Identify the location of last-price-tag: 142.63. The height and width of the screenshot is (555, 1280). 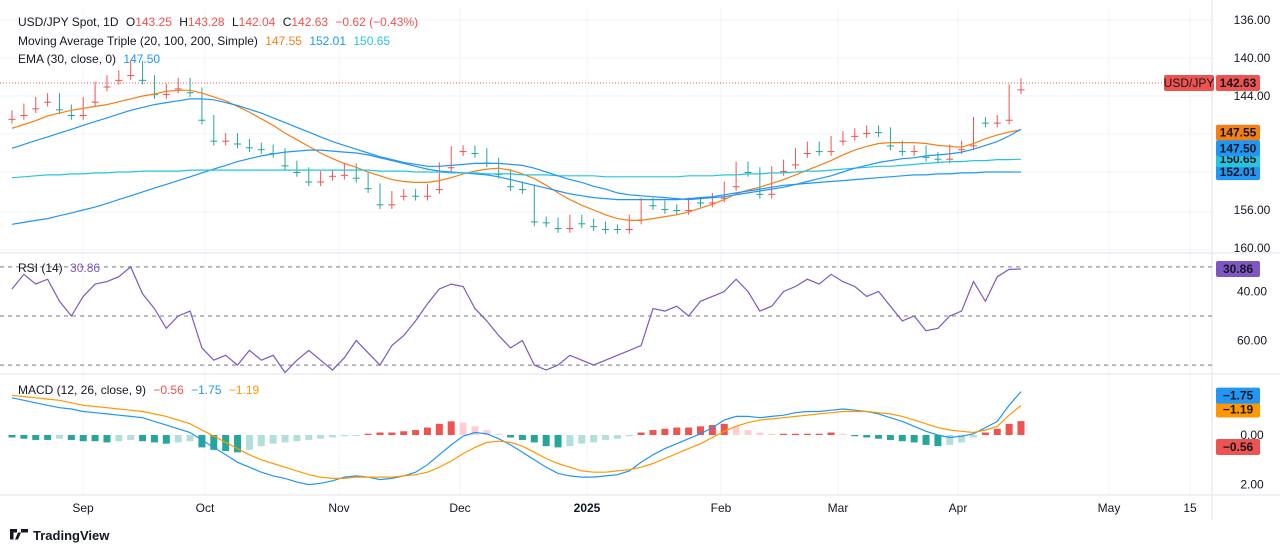
(1238, 83).